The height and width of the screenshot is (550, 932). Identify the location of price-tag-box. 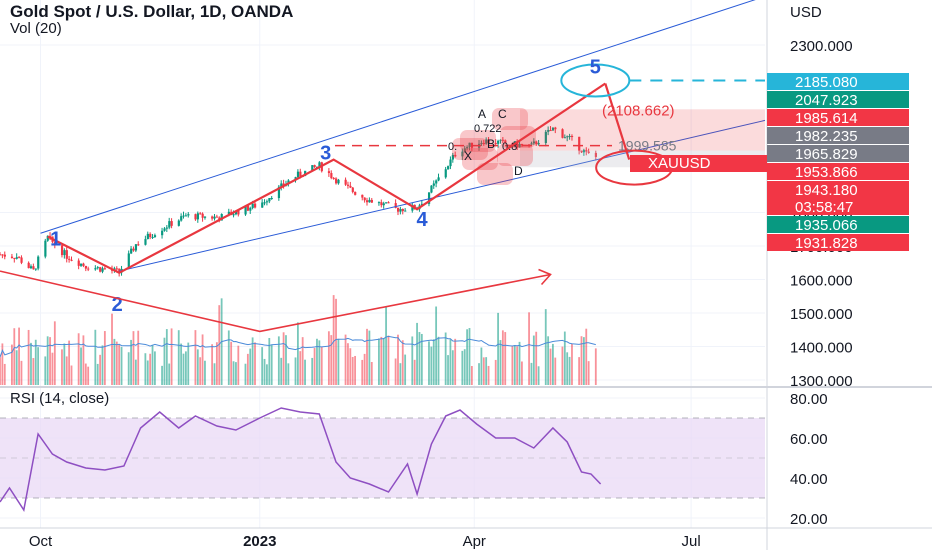
(838, 117).